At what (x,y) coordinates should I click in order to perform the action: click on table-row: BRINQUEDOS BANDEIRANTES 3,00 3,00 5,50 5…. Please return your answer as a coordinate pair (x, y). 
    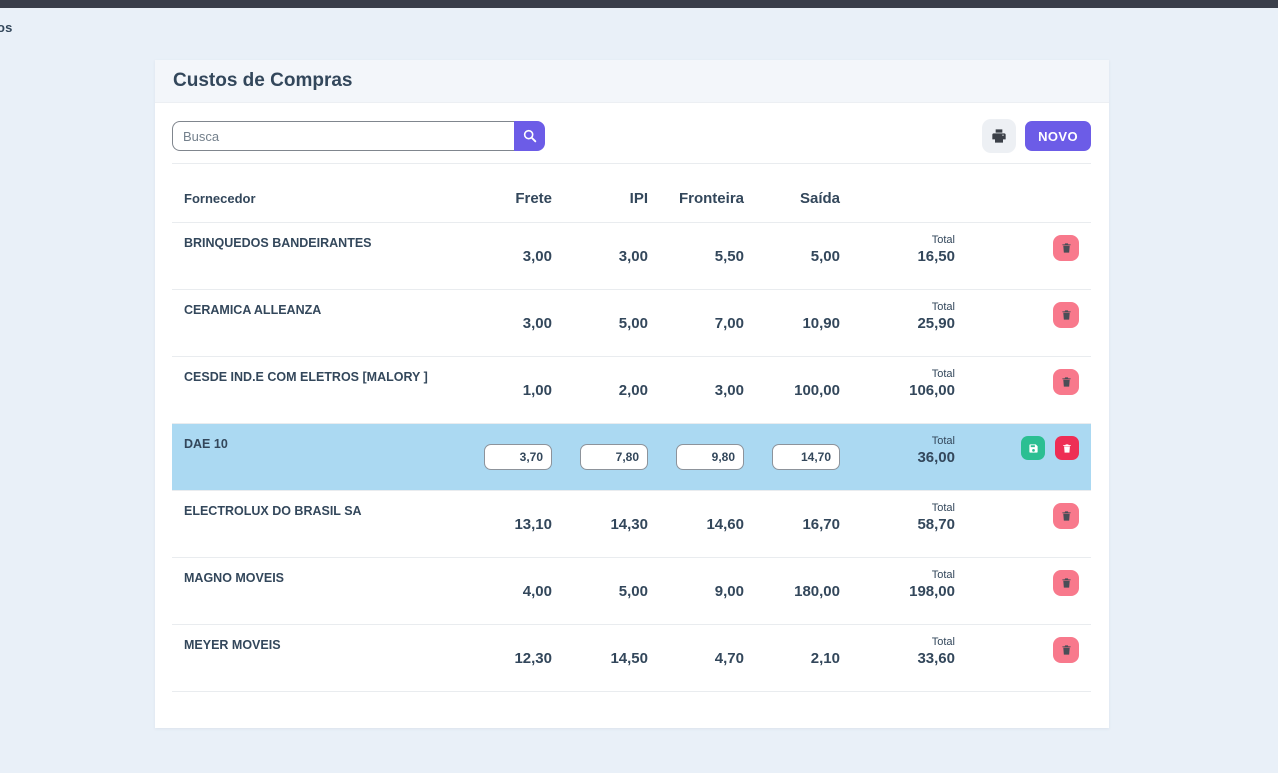
    Looking at the image, I should click on (631, 256).